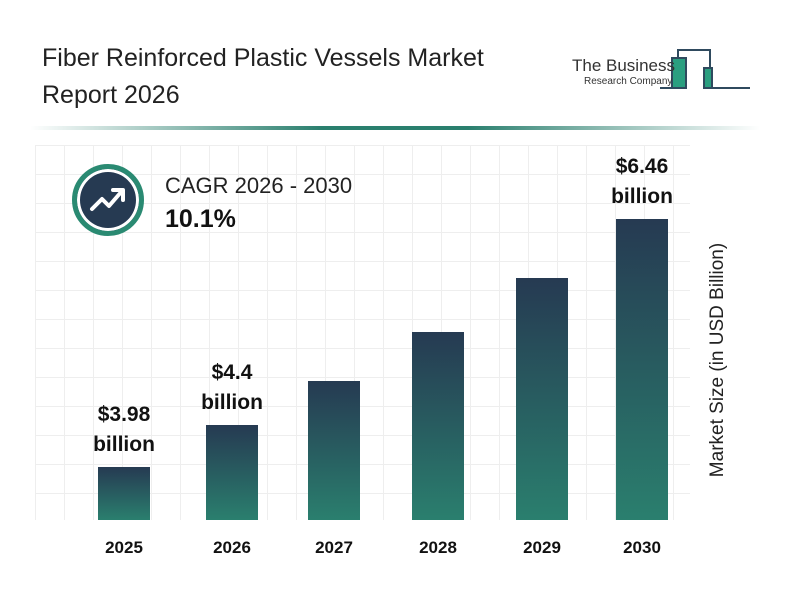  I want to click on bar-2026, so click(232, 472).